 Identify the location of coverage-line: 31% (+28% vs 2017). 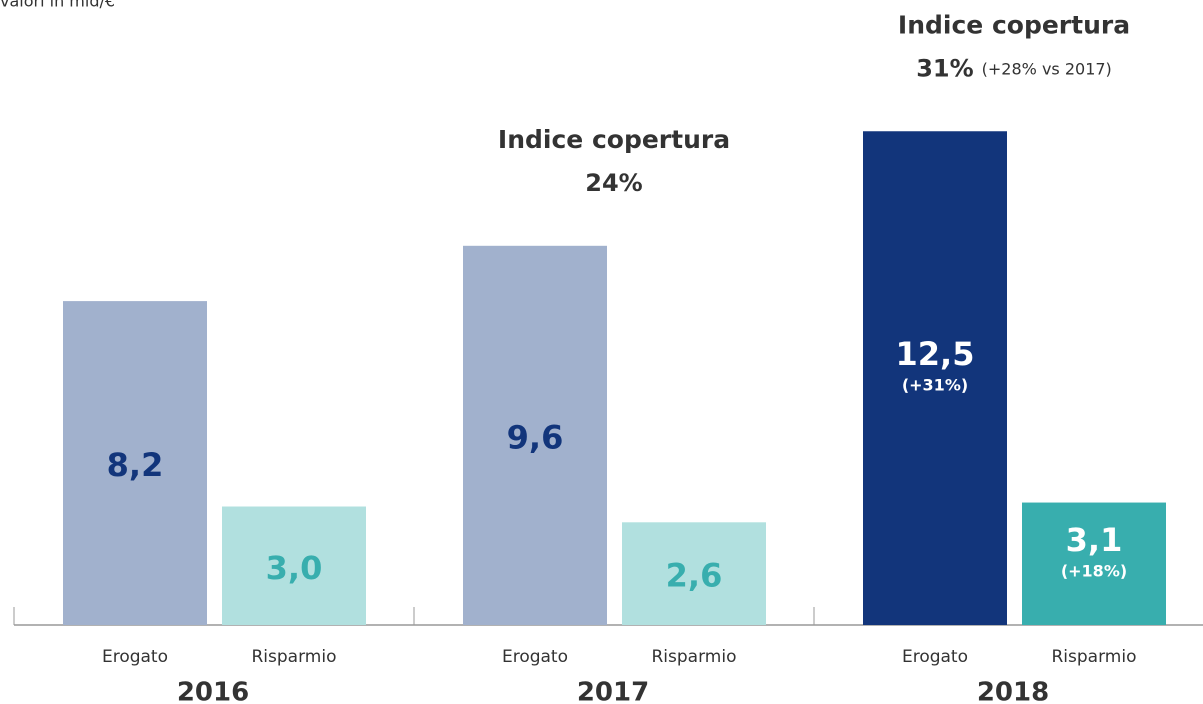
(1014, 68).